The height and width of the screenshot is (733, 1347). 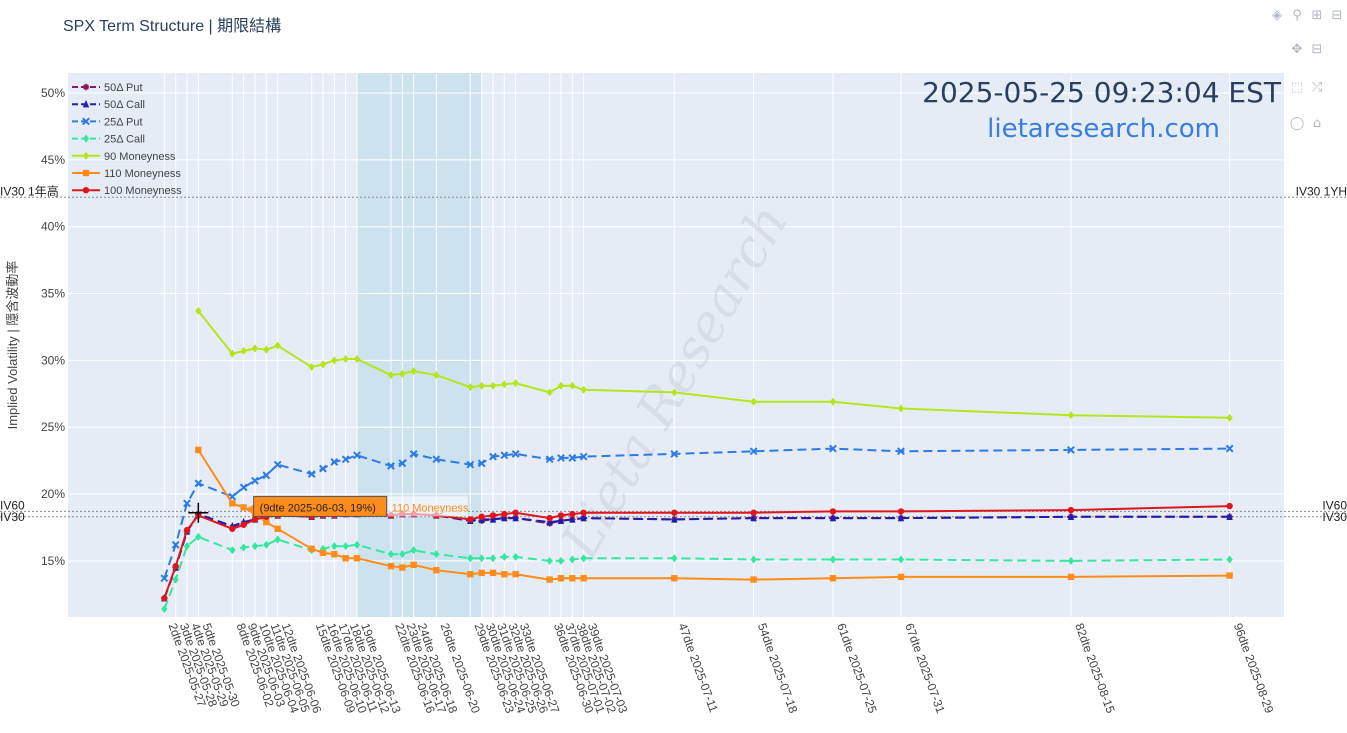 I want to click on legend-item: 100 Moneyness, so click(x=127, y=191).